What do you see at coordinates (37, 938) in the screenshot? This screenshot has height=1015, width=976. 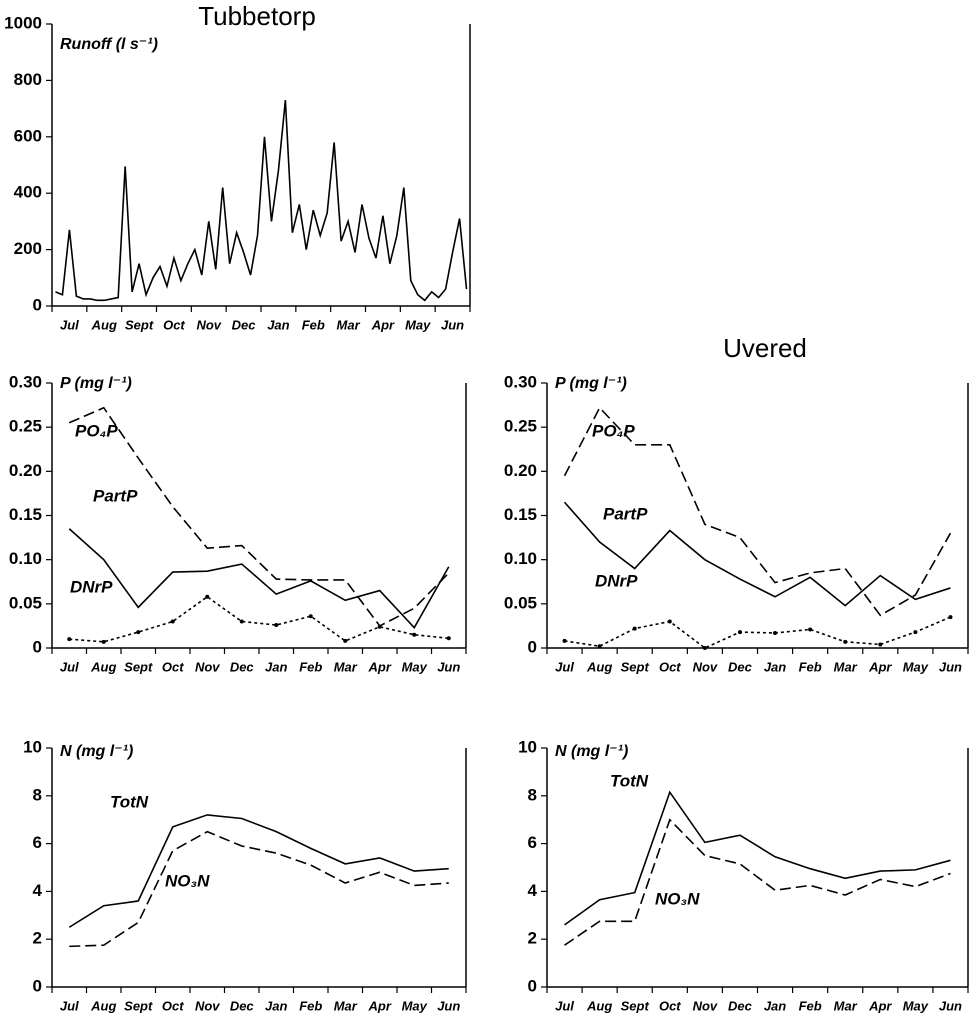 I see `y-tick-label: 2` at bounding box center [37, 938].